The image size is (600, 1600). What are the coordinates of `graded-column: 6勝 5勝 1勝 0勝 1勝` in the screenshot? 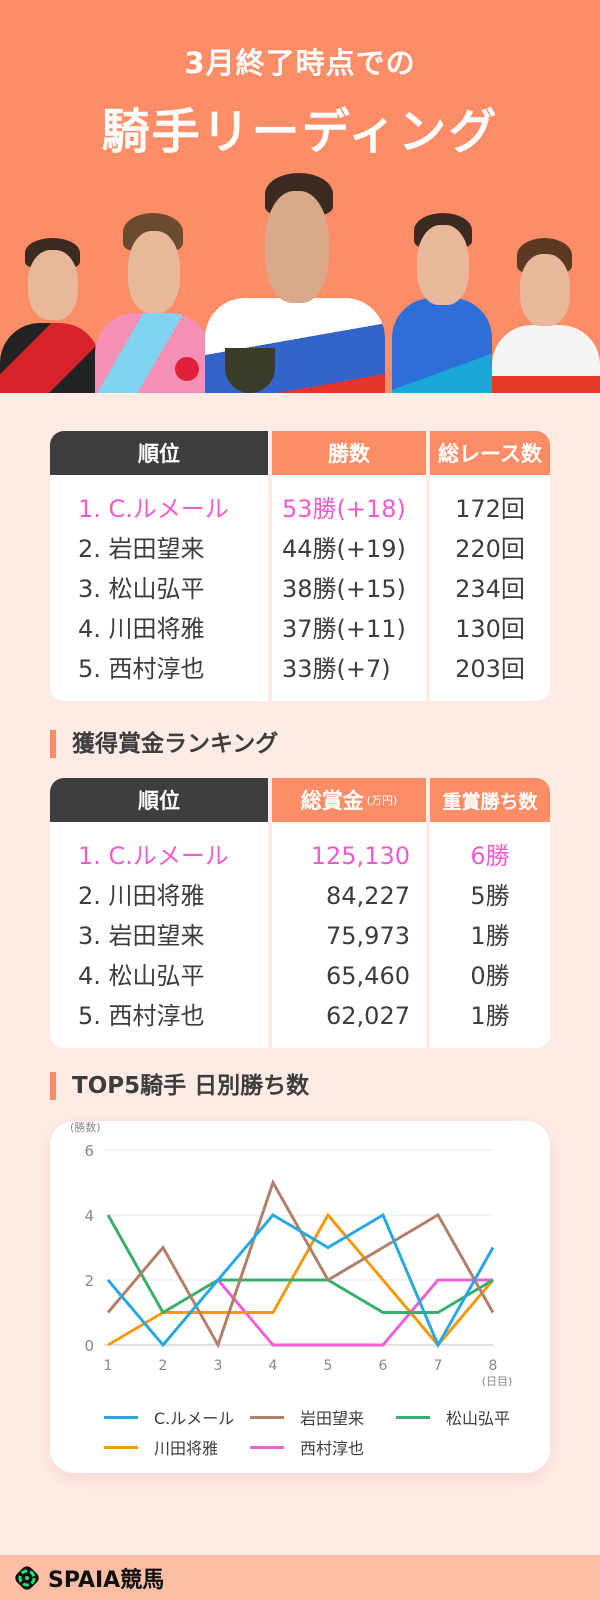 It's located at (490, 935).